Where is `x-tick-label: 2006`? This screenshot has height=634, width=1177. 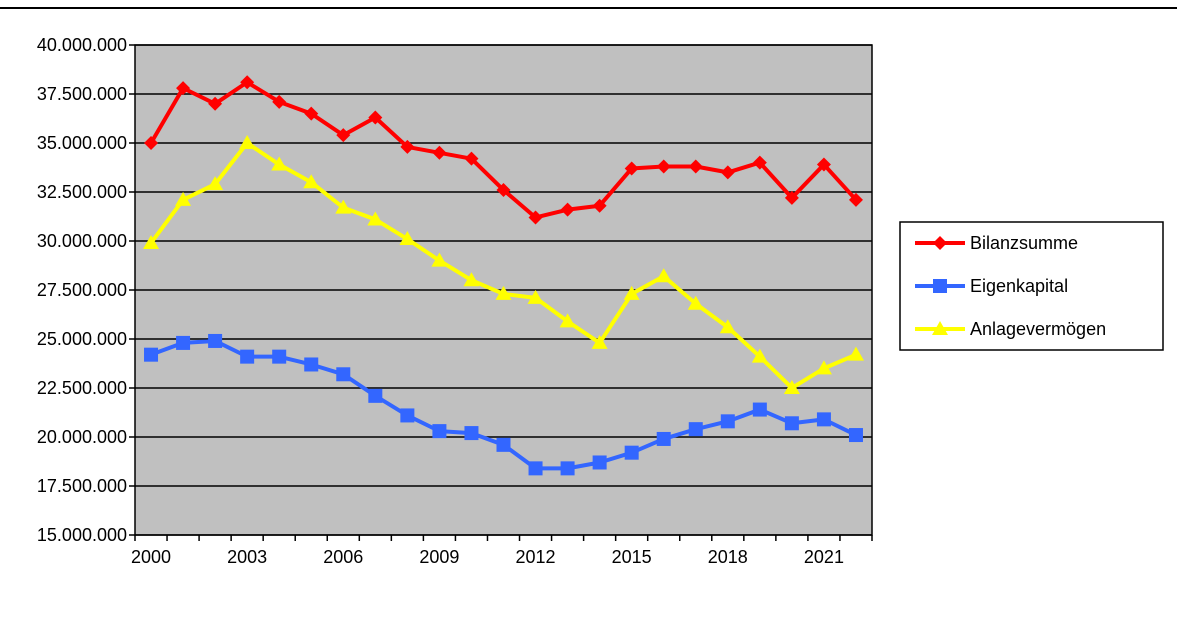 x-tick-label: 2006 is located at coordinates (343, 557).